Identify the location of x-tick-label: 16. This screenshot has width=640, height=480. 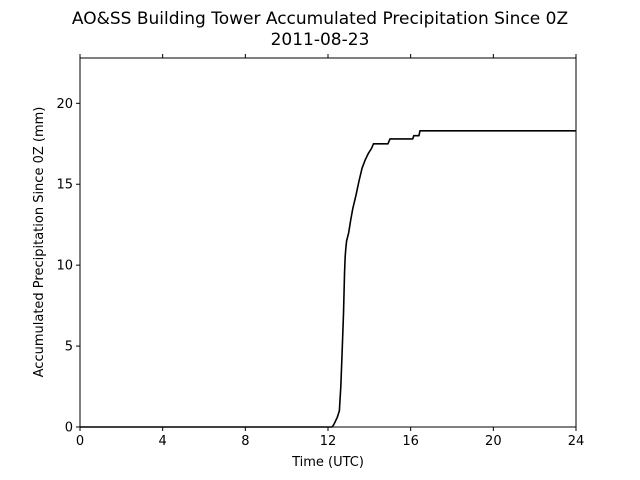
(410, 441).